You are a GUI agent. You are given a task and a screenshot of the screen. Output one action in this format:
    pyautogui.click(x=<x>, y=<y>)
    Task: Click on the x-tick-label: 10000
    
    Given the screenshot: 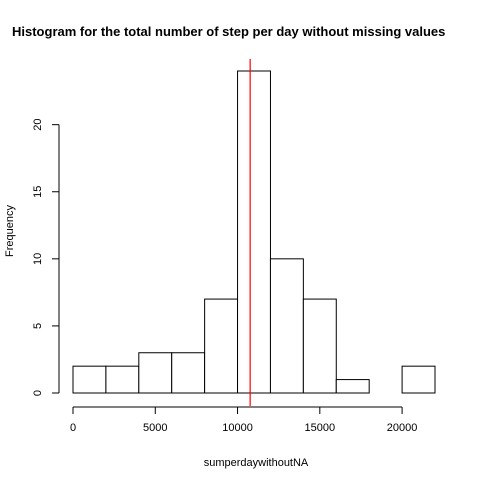 What is the action you would take?
    pyautogui.click(x=237, y=428)
    